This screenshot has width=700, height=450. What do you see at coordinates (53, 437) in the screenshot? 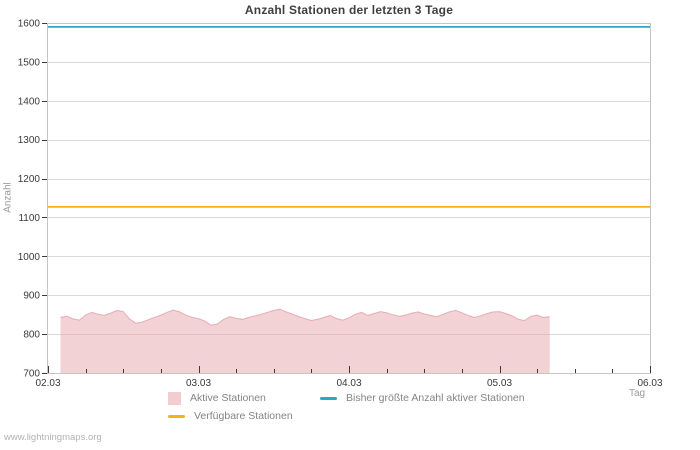
I see `watermark-link: www.lightningmaps.org` at bounding box center [53, 437].